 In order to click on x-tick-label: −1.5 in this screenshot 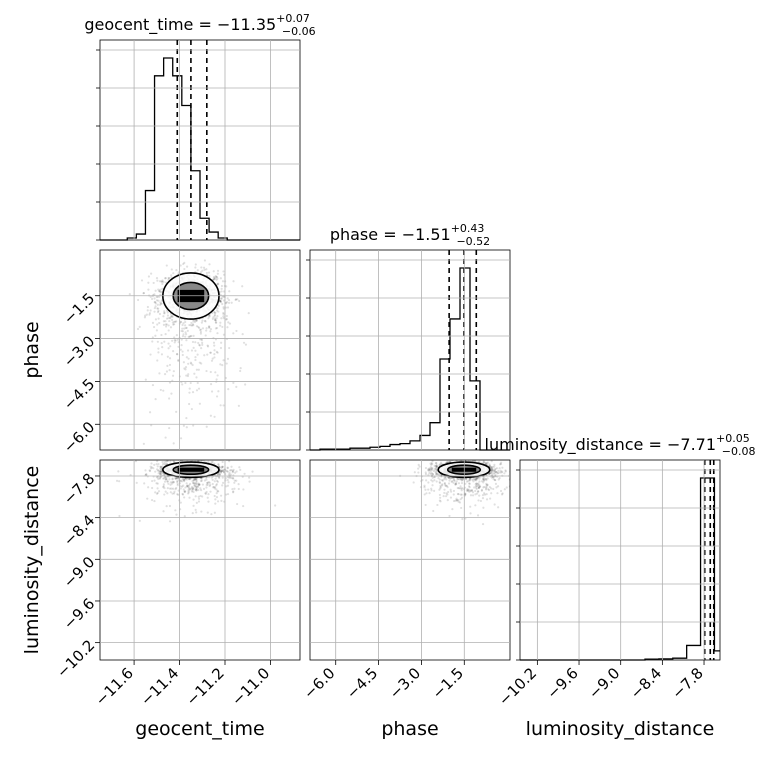, I will do `click(448, 683)`.